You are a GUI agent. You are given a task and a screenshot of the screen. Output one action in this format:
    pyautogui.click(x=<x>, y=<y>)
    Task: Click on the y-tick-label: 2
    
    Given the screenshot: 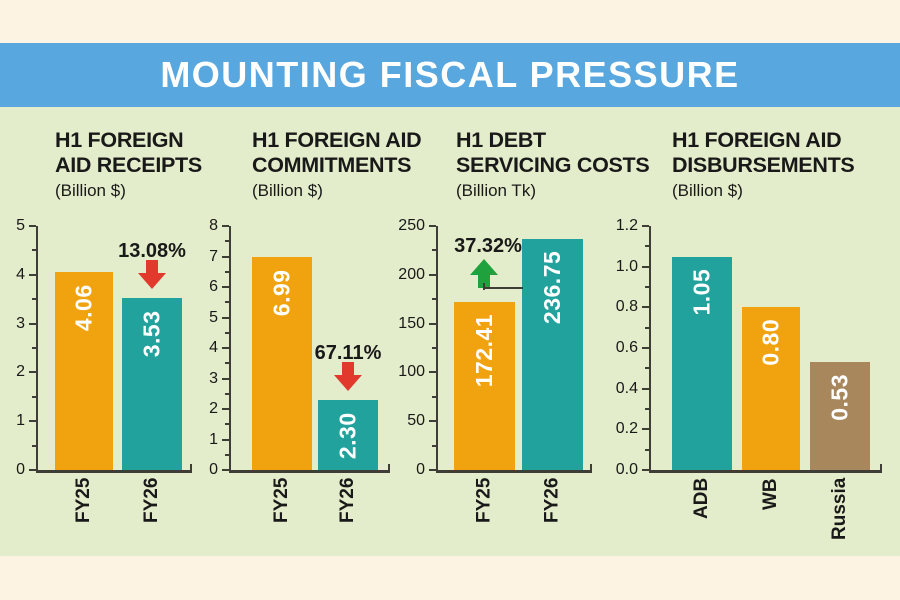 What is the action you would take?
    pyautogui.click(x=213, y=408)
    